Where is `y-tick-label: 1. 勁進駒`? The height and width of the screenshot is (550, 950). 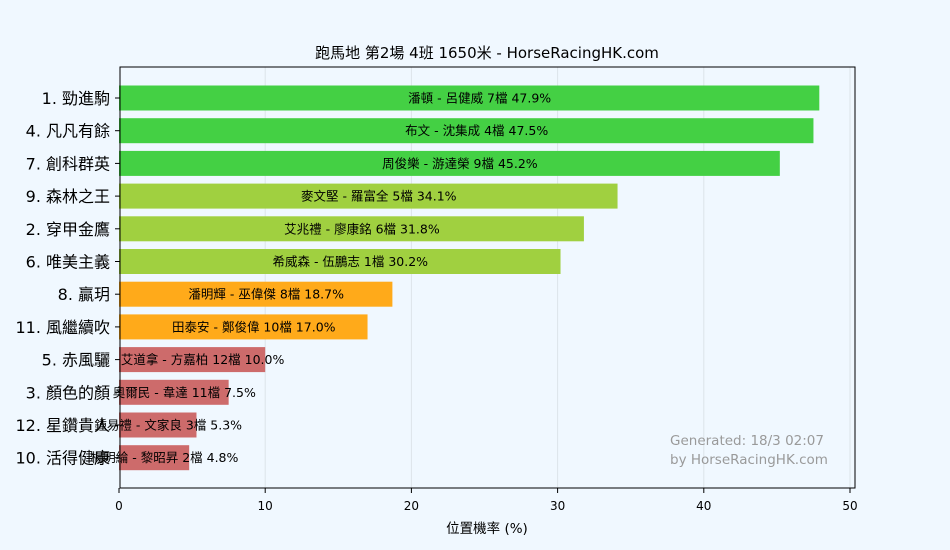 y-tick-label: 1. 勁進駒 is located at coordinates (76, 98).